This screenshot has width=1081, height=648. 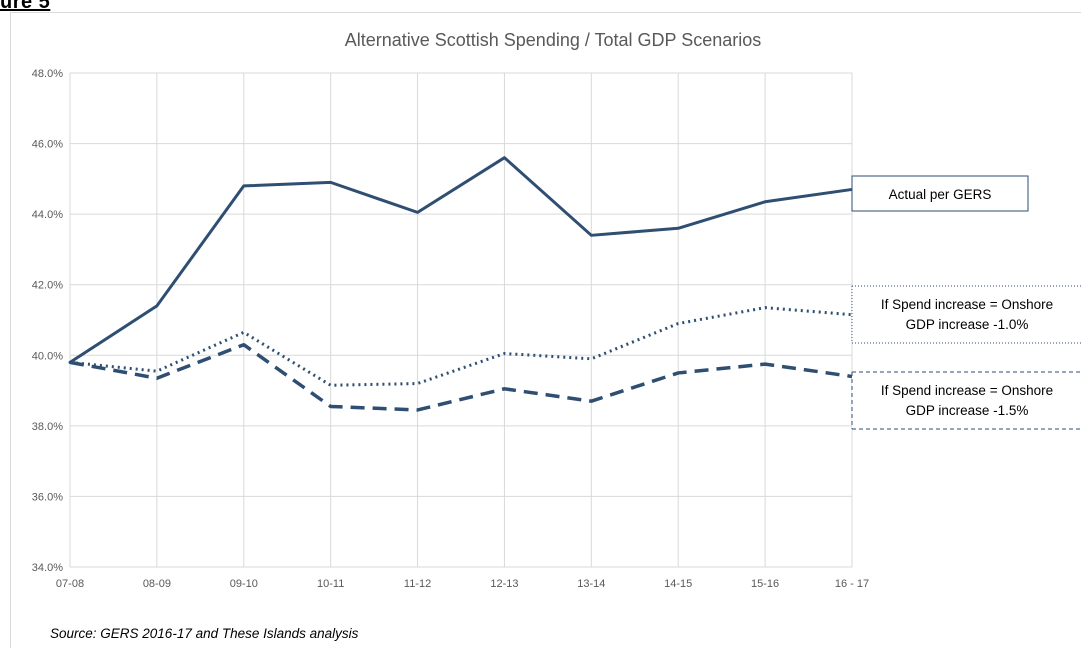 I want to click on x-tick-label: 15-16, so click(x=765, y=584).